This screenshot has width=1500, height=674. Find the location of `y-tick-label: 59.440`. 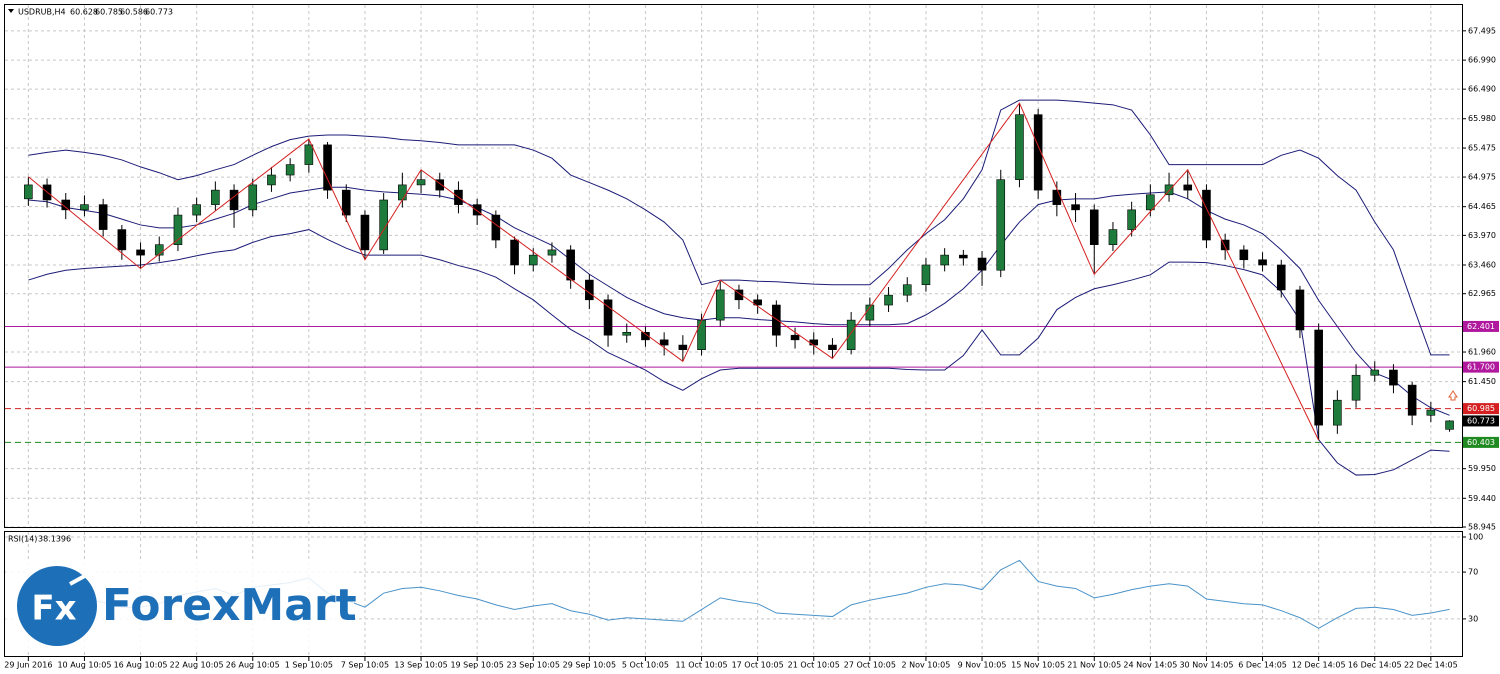

y-tick-label: 59.440 is located at coordinates (1482, 498).